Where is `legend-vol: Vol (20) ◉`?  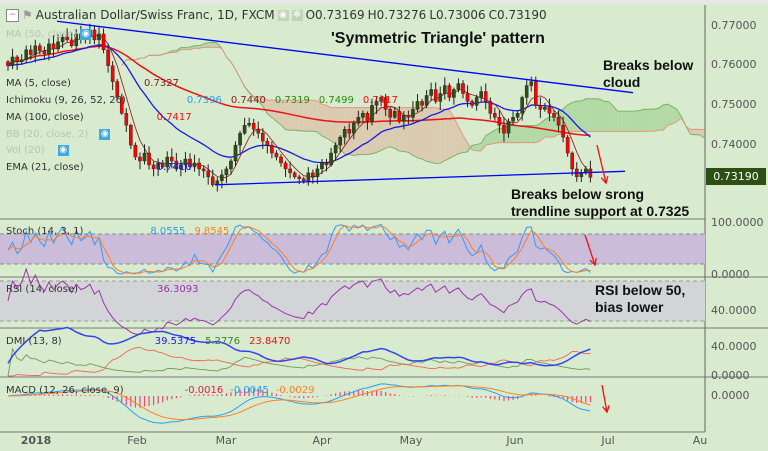
legend-vol: Vol (20) ◉ is located at coordinates (37, 150).